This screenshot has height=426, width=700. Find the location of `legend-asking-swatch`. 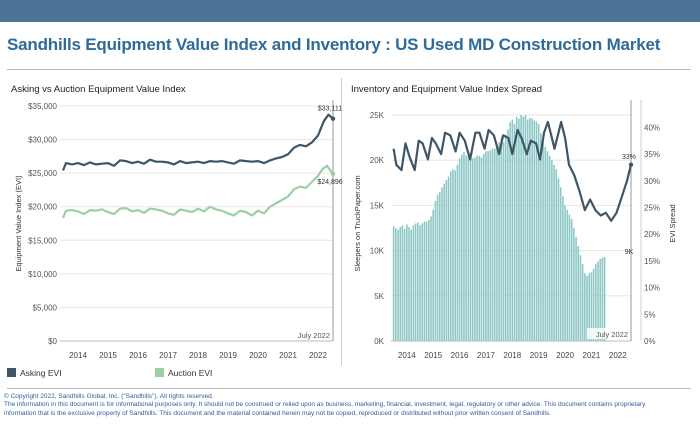

legend-asking-swatch is located at coordinates (11, 372).